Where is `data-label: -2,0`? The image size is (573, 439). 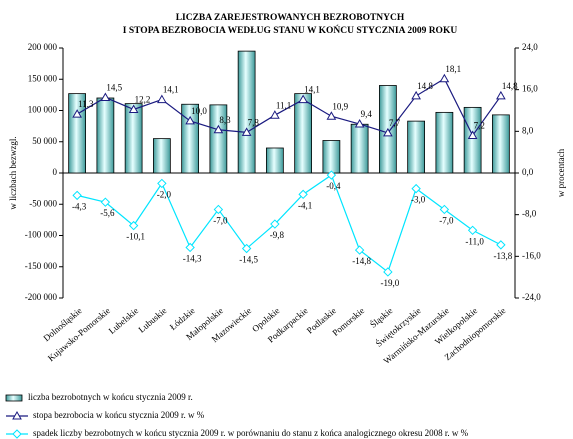
data-label: -2,0 is located at coordinates (164, 194).